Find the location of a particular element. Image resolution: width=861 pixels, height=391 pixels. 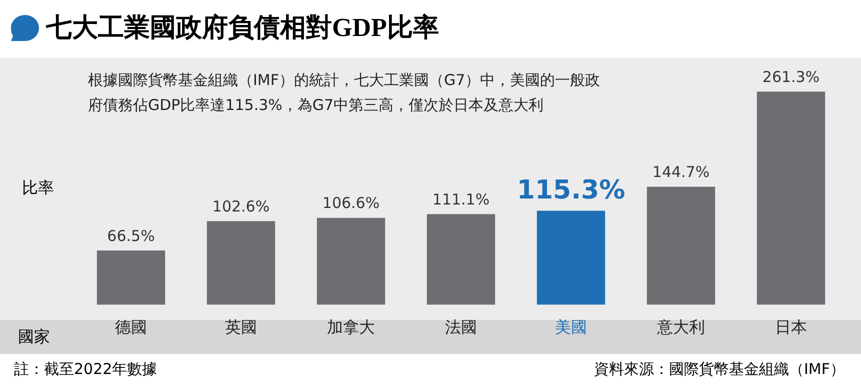

x-tick-label: 法國 is located at coordinates (461, 327).